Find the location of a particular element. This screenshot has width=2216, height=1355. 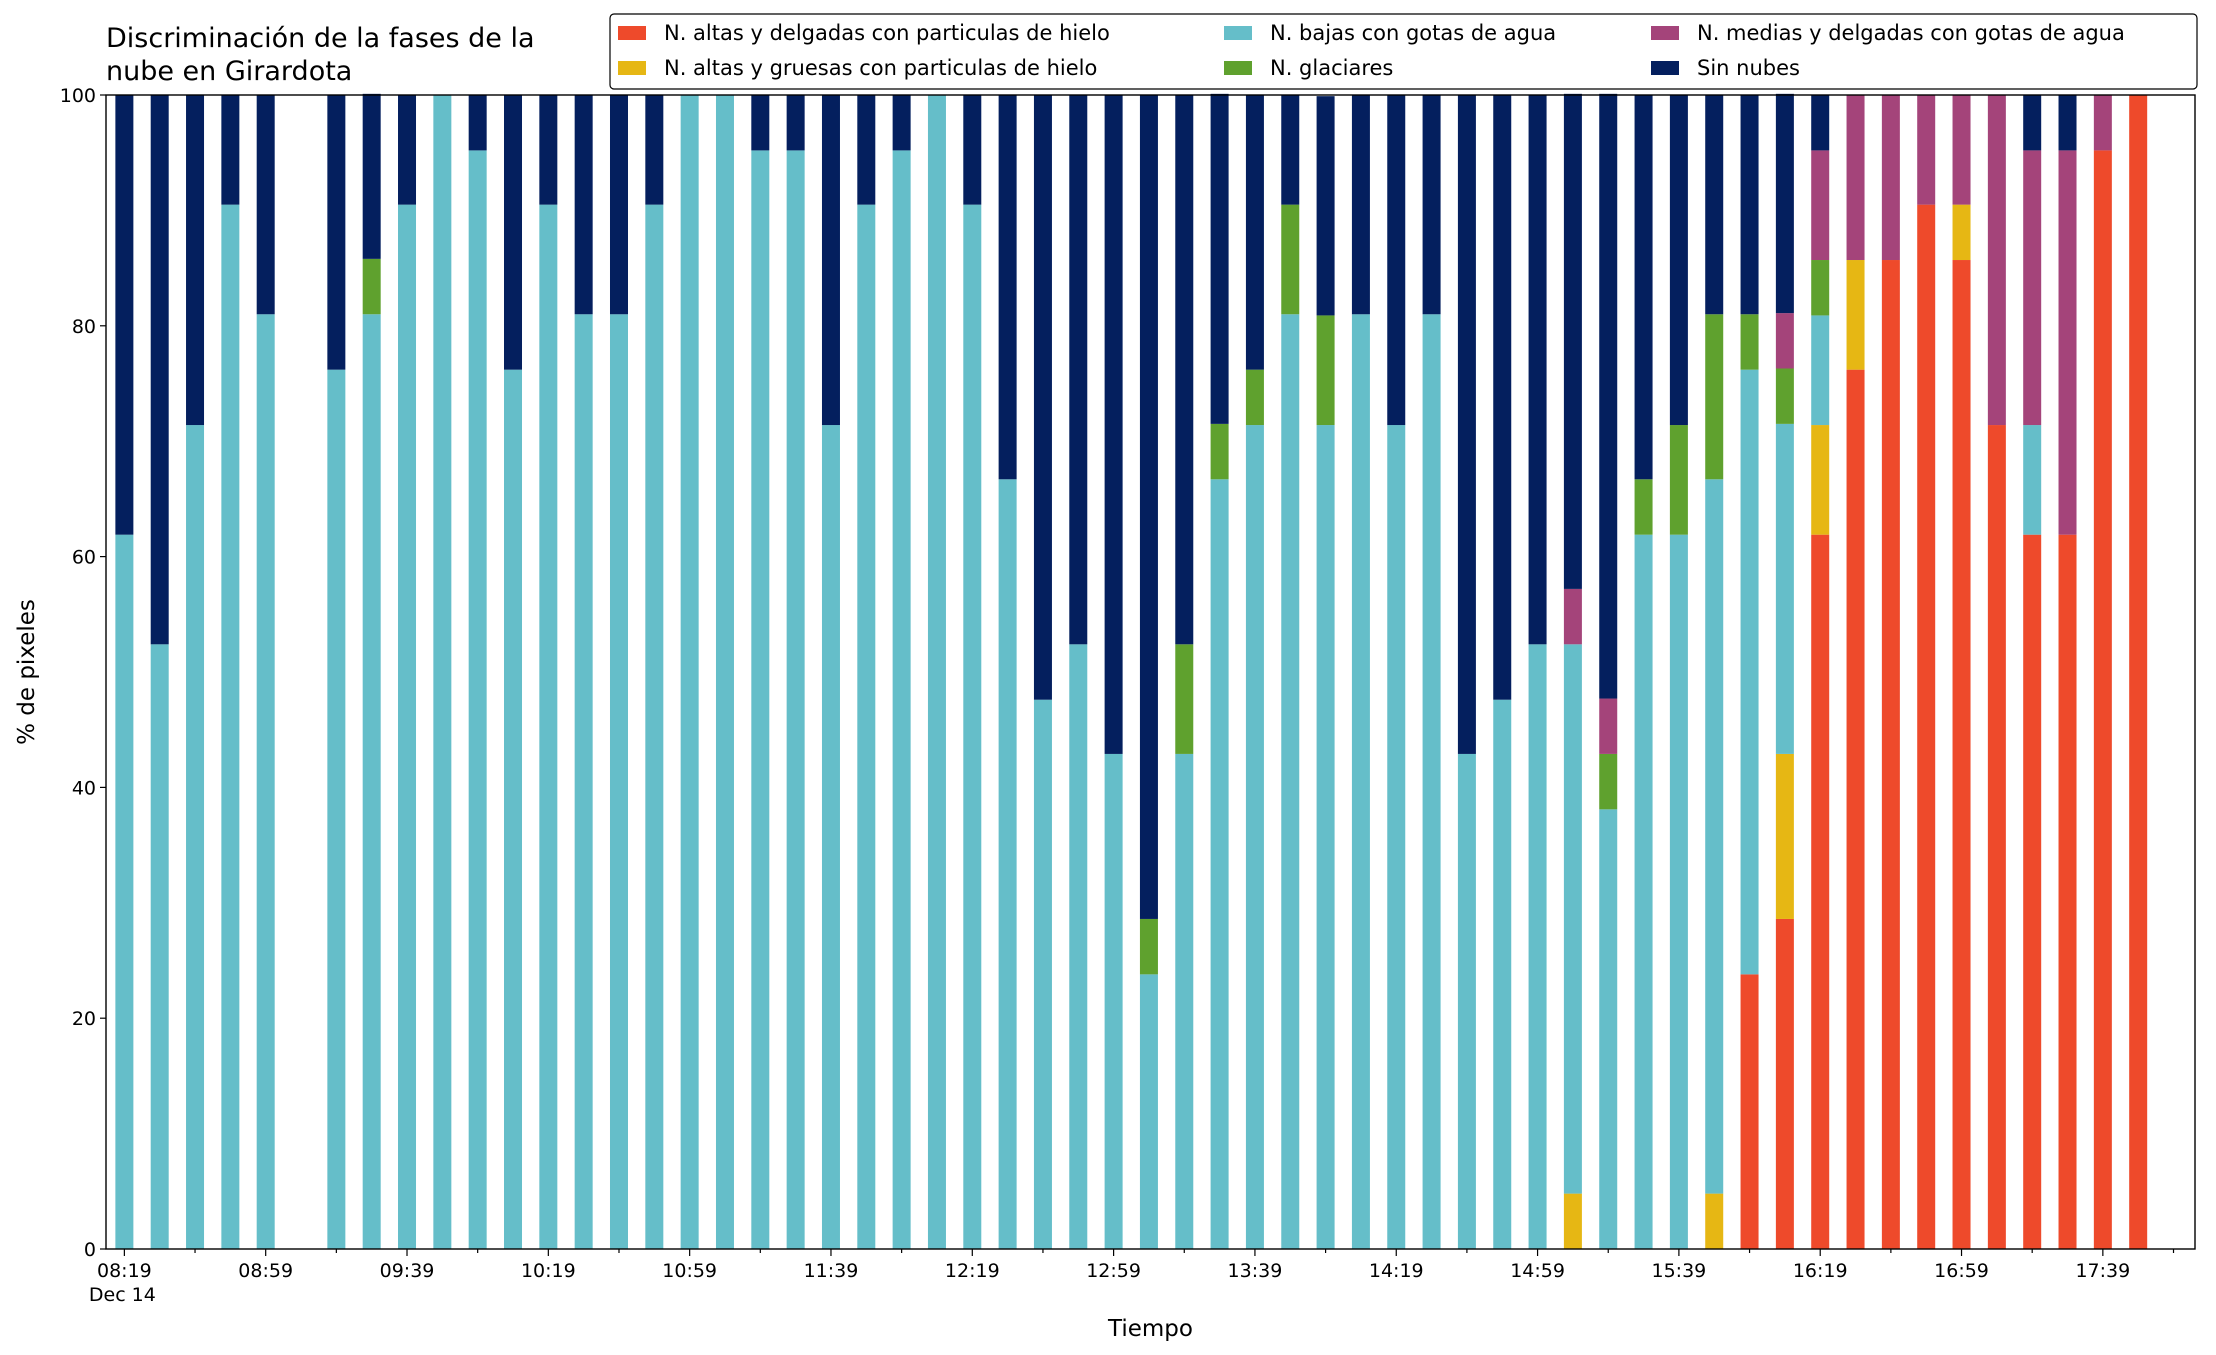

x-tick-label: 15:39 is located at coordinates (1679, 1271).